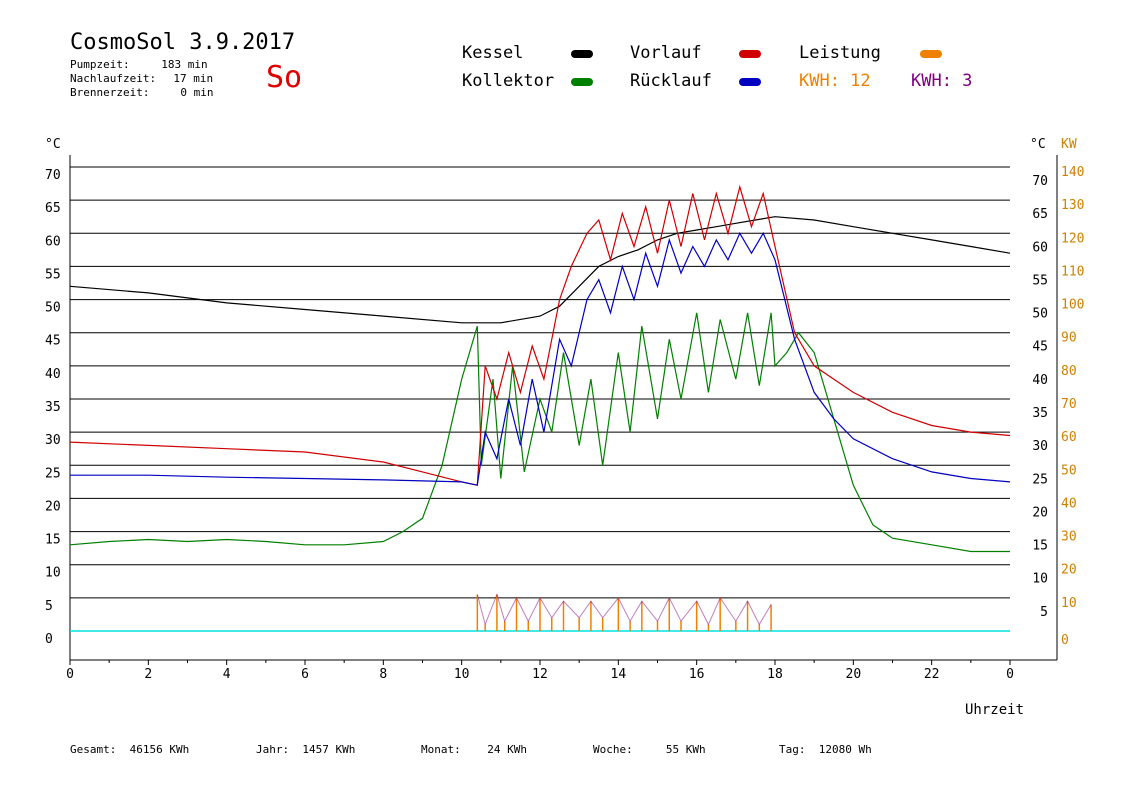 This screenshot has height=812, width=1148. What do you see at coordinates (613, 749) in the screenshot?
I see `footer-label: Woche:` at bounding box center [613, 749].